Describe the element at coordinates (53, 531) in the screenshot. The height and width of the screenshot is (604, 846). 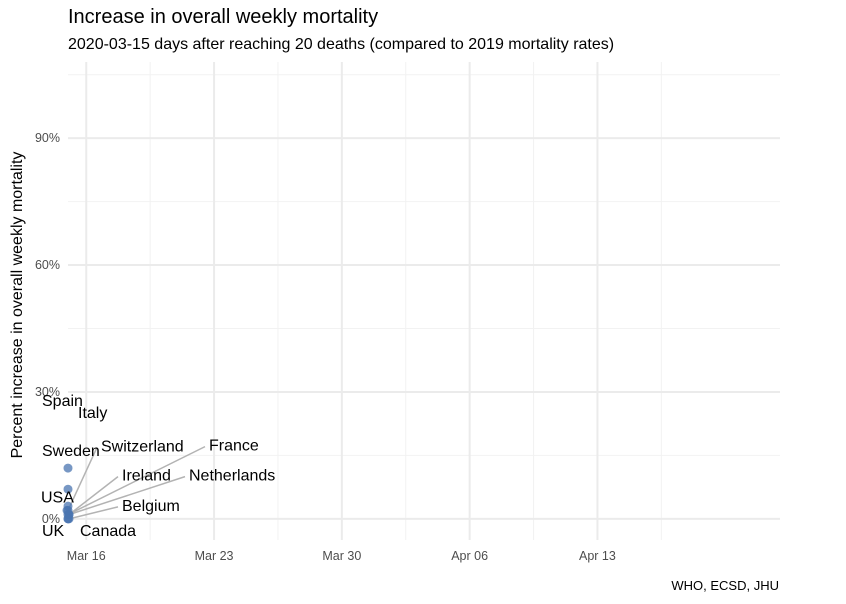
I see `data-label: UK` at that location.